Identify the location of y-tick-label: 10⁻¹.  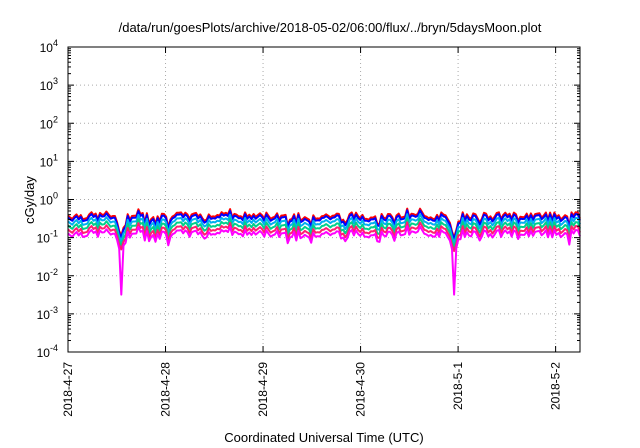
(47, 237).